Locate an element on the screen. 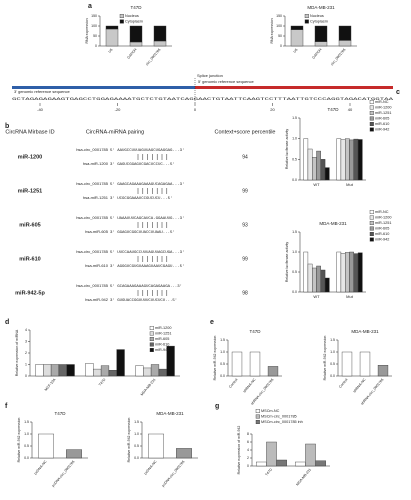 Image resolution: width=411 pixels, height=500 pixels. panel-label: g is located at coordinates (217, 406).